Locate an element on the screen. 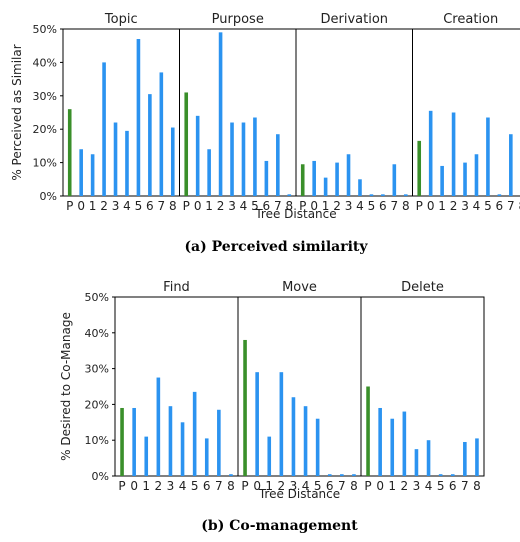 This screenshot has height=542, width=520. panel-title: Find is located at coordinates (176, 287).